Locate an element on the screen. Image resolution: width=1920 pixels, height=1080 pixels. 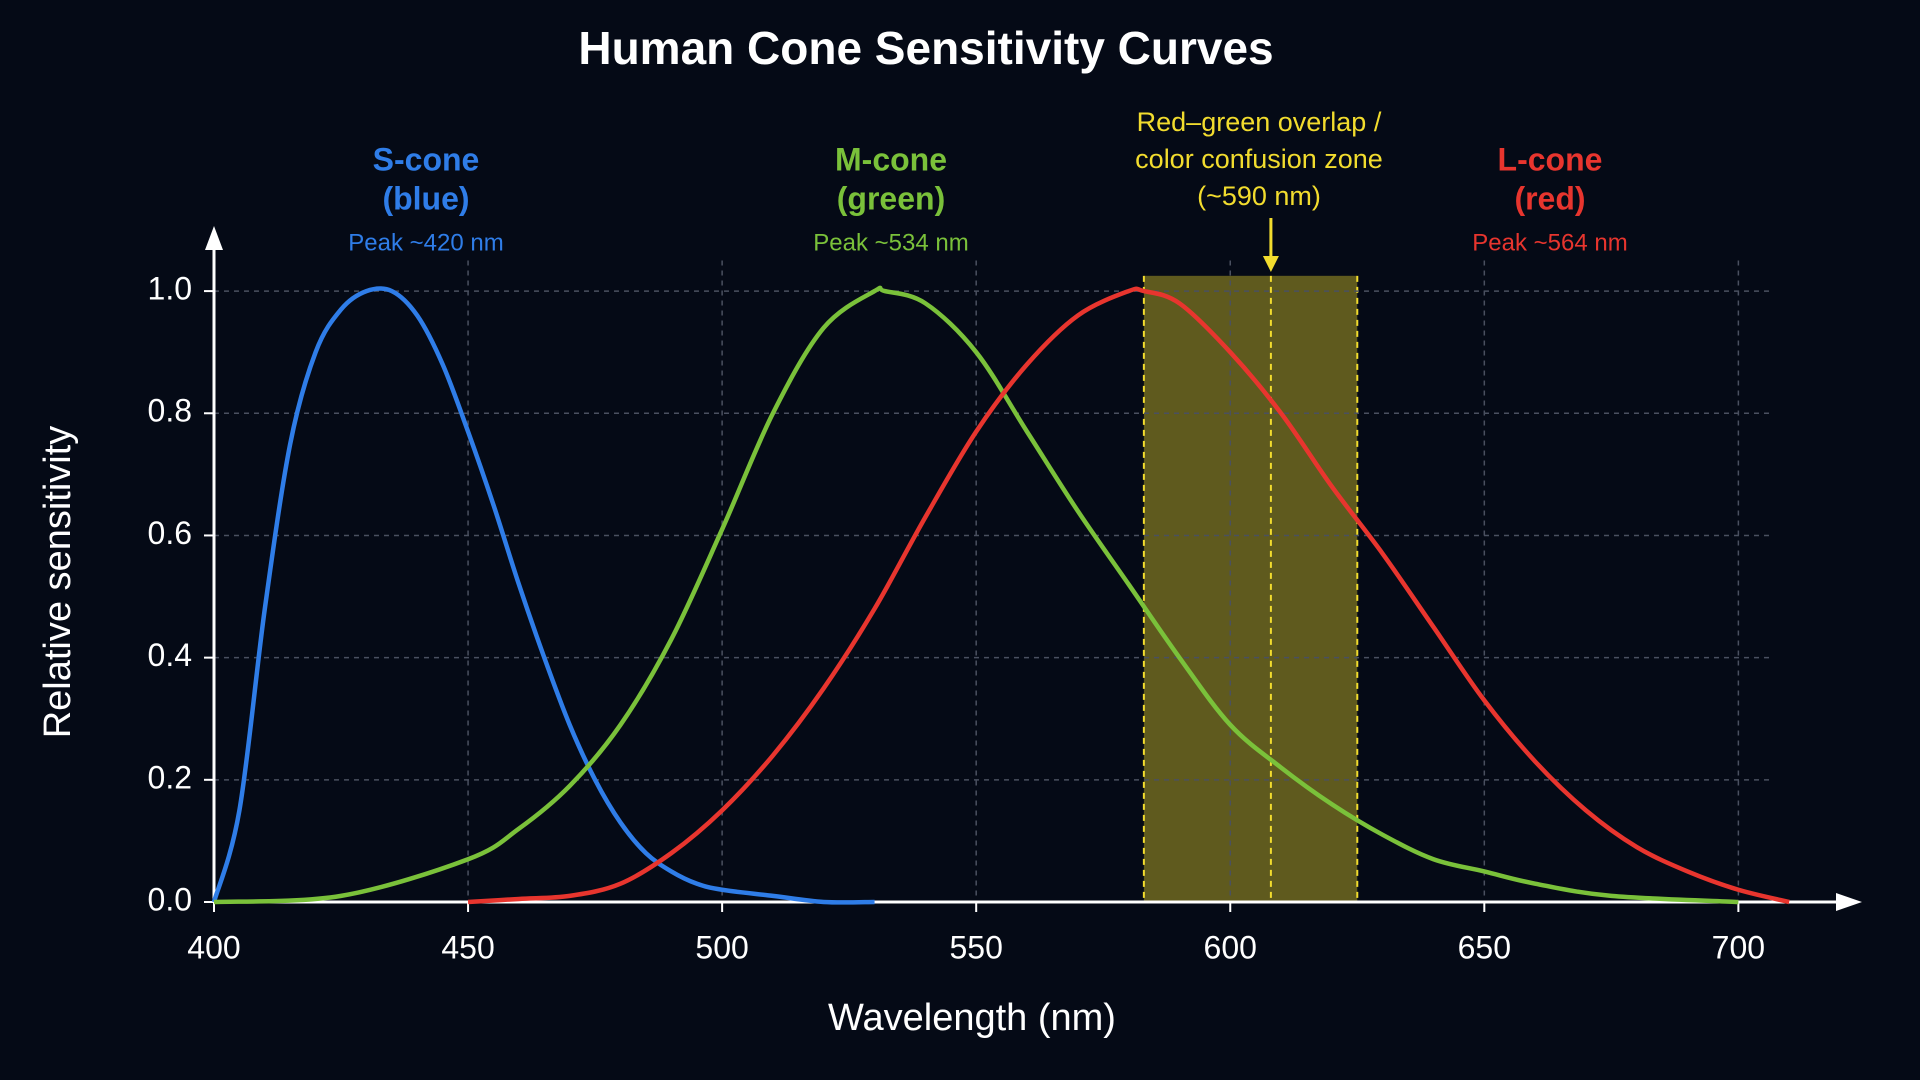
x-tick-label: 650 is located at coordinates (1484, 947).